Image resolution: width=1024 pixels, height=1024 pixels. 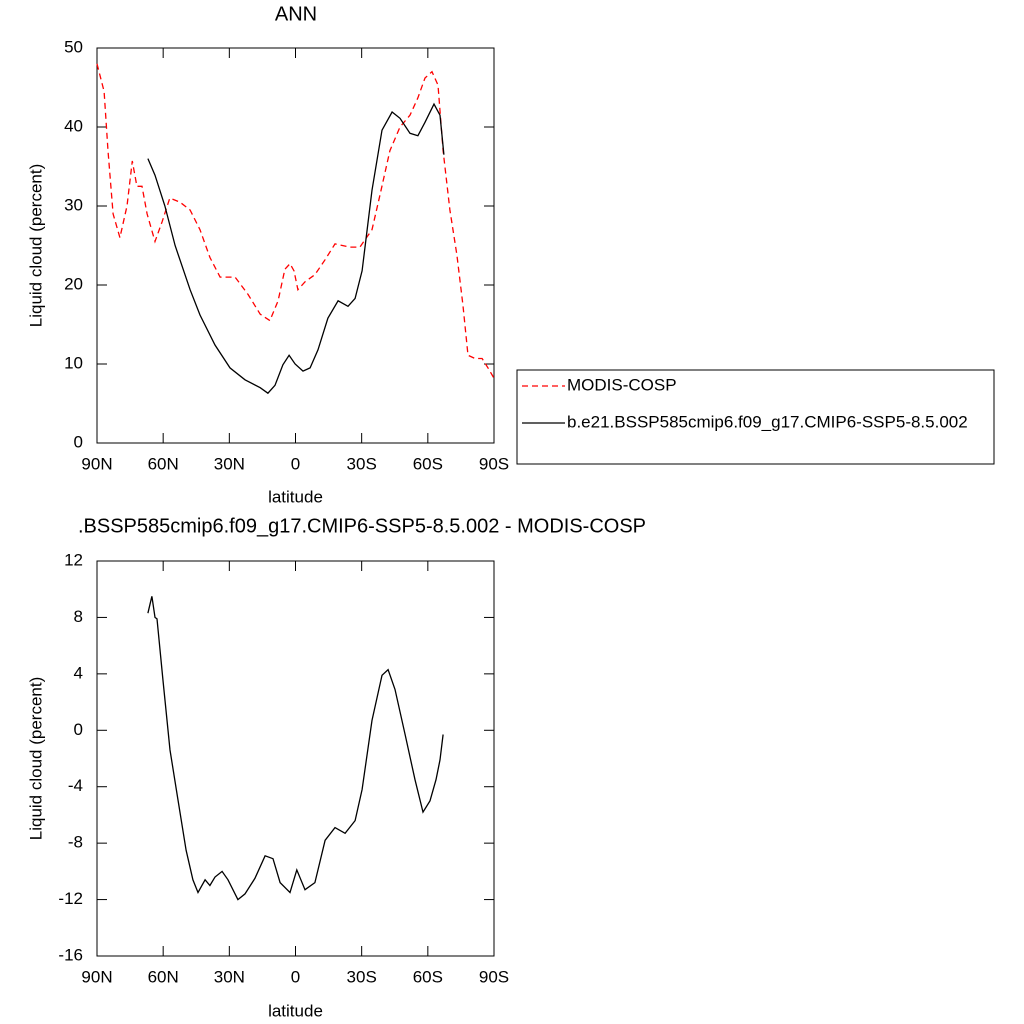 What do you see at coordinates (75, 785) in the screenshot?
I see `y-tick-label: -4` at bounding box center [75, 785].